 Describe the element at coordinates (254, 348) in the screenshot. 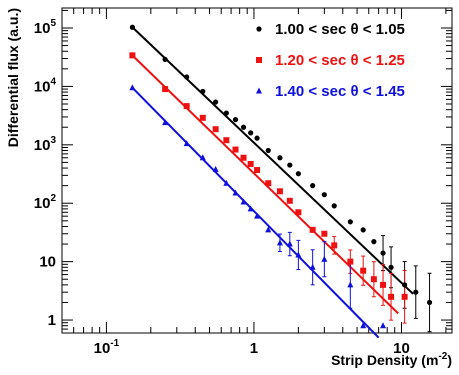

I see `x-tick-label-base: 1` at that location.